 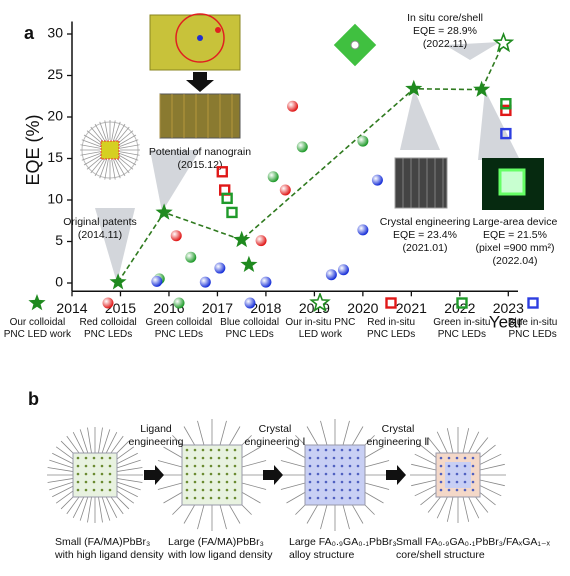 I want to click on structure-caption: Small (FA/MA)PbBr₃, so click(x=102, y=542).